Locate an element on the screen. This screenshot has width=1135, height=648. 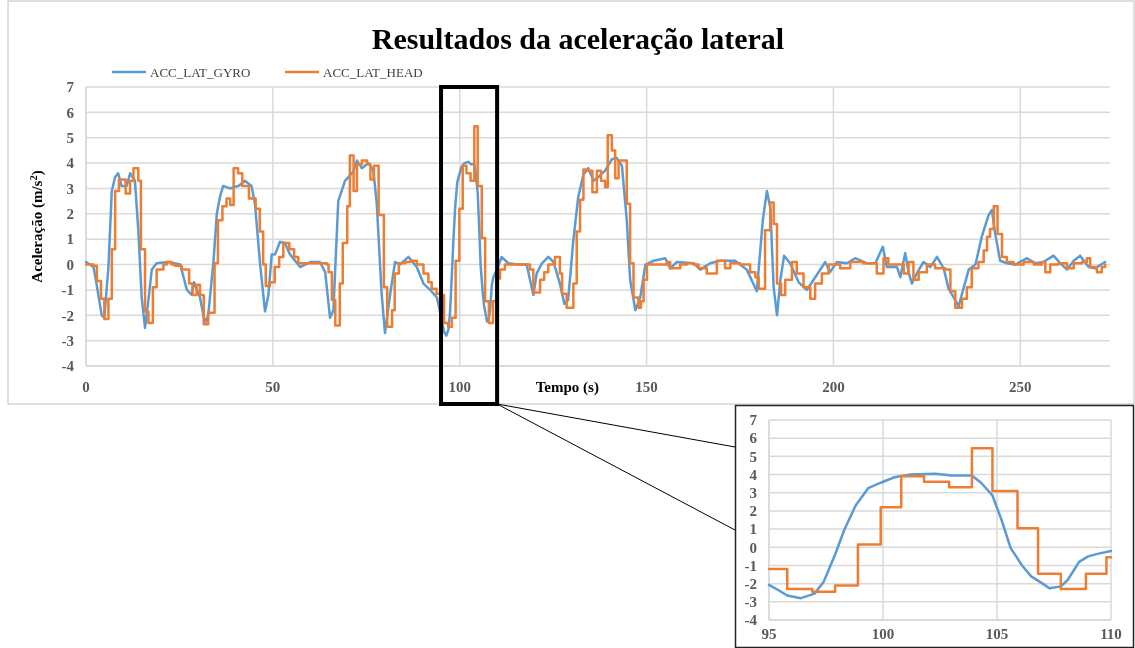
x-tick-label: 95 is located at coordinates (769, 634).